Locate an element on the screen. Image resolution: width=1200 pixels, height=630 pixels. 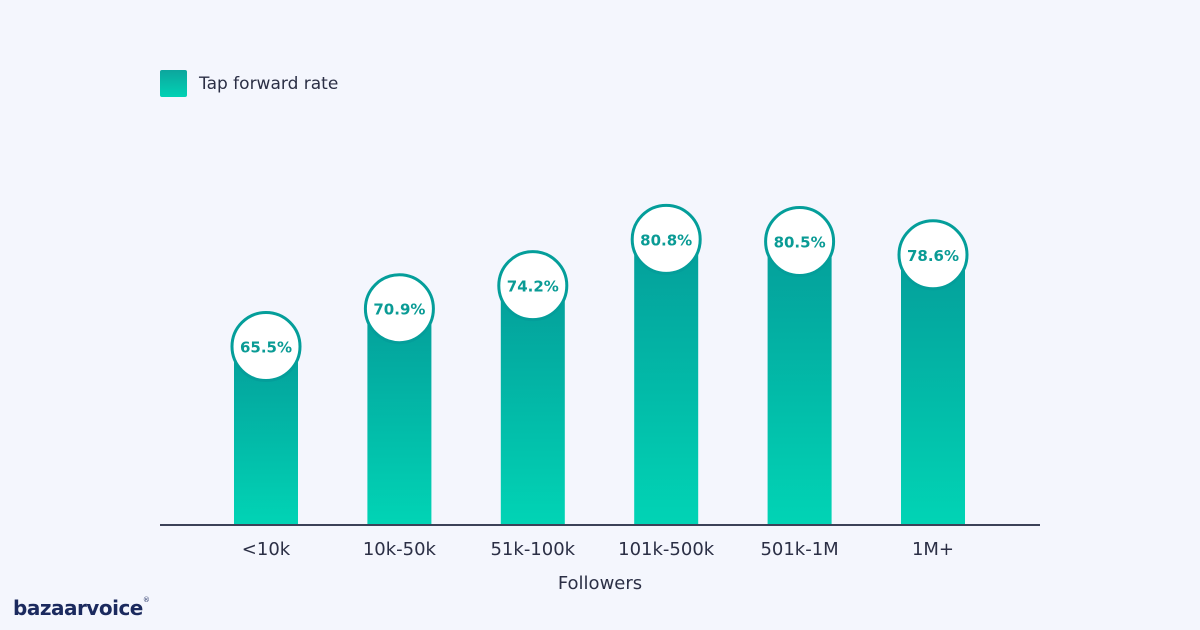
legend: Tap forward rate is located at coordinates (249, 83).